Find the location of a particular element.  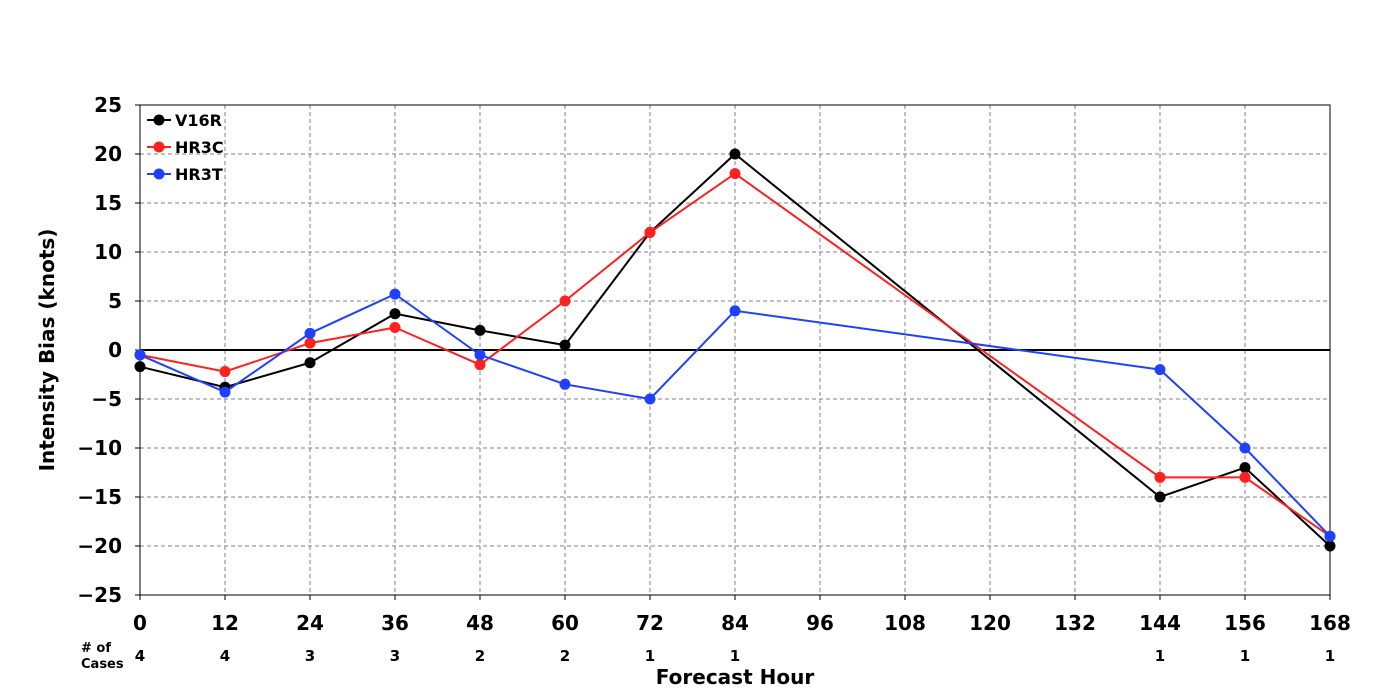

y-tick-label: −25 is located at coordinates (99, 595).